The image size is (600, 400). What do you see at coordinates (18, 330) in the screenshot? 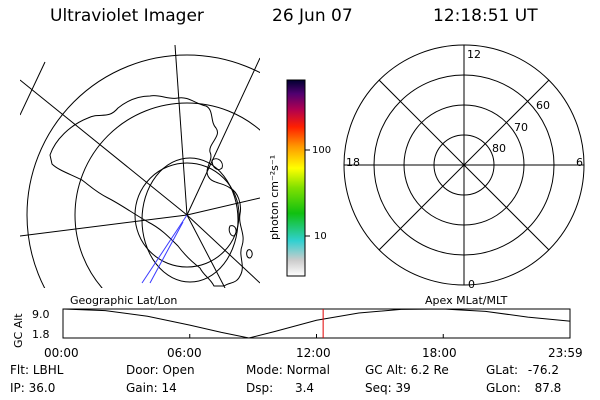
I see `timeline-y-axis-label: GC Alt` at bounding box center [18, 330].